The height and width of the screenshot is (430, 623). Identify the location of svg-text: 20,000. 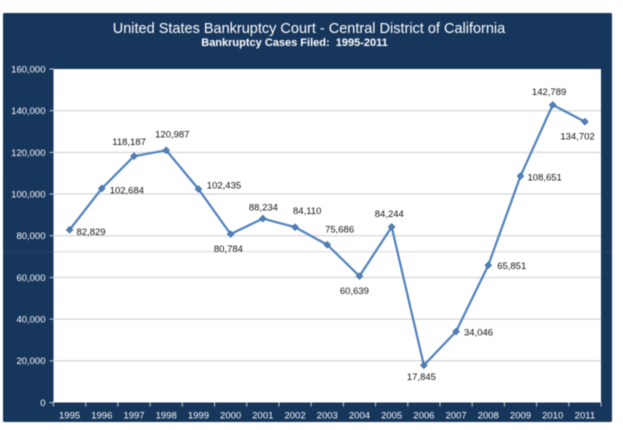
(30, 361).